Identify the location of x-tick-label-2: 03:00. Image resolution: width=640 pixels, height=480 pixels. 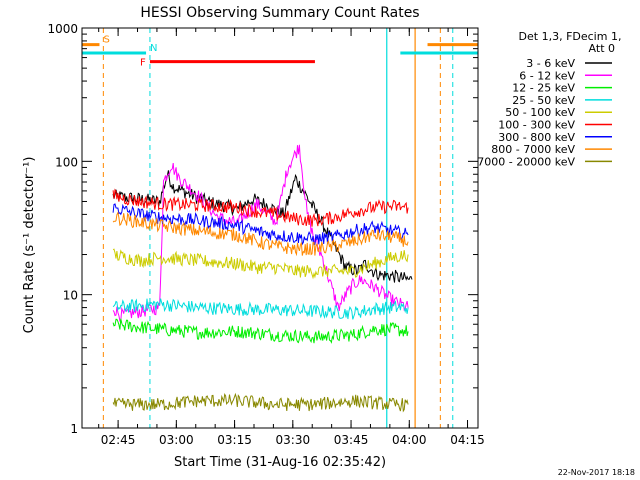
(176, 440).